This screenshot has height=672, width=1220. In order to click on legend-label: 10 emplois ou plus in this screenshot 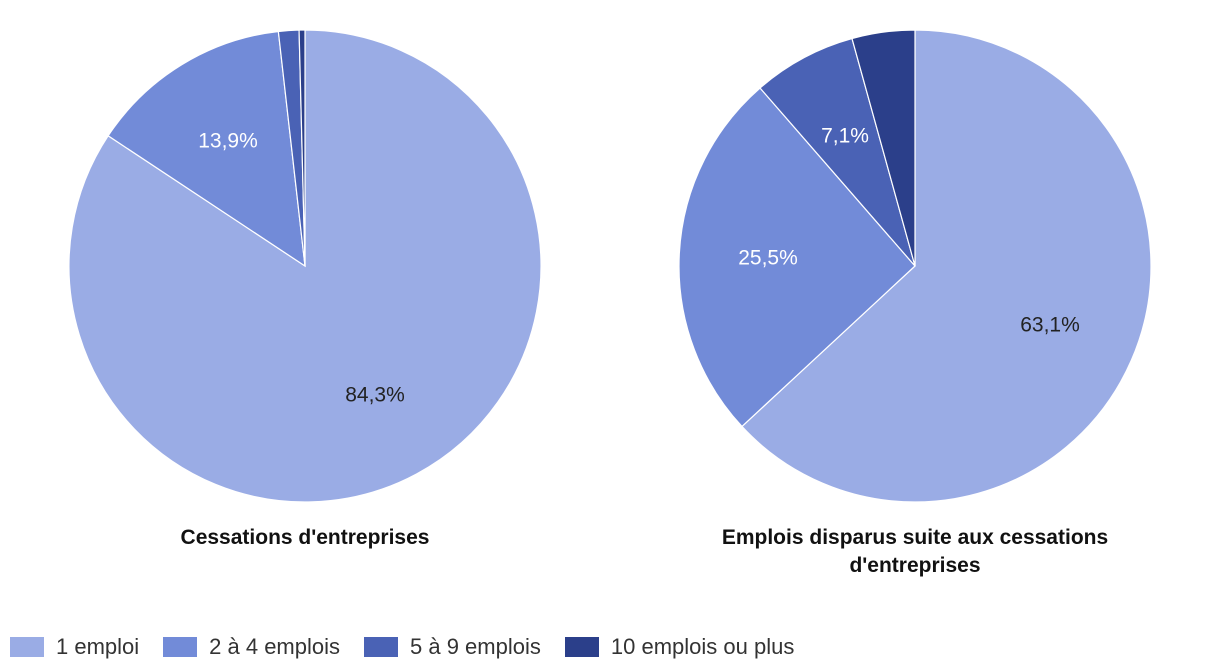, I will do `click(702, 646)`.